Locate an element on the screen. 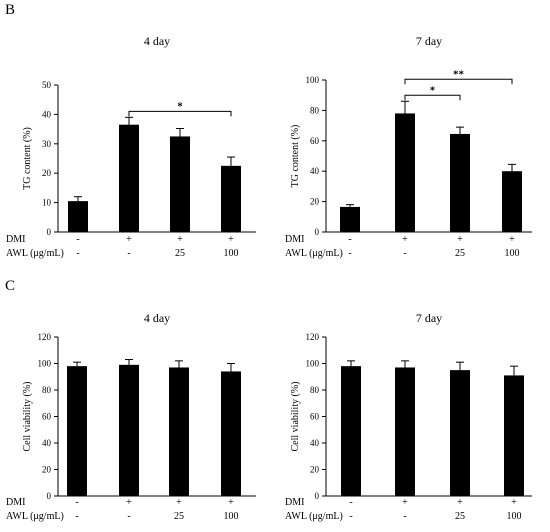 Image resolution: width=550 pixels, height=532 pixels. y-tick-label: 10 is located at coordinates (47, 203).